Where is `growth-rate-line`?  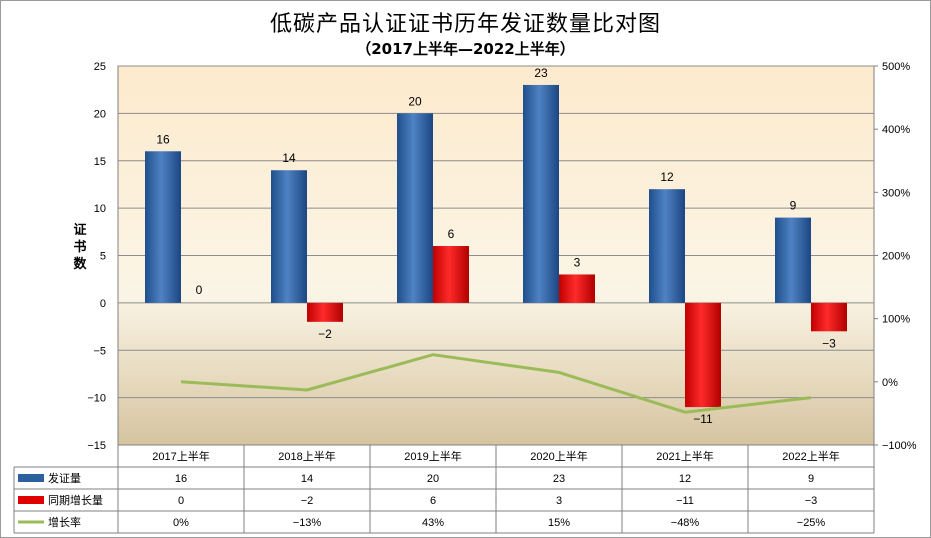 growth-rate-line is located at coordinates (496, 383).